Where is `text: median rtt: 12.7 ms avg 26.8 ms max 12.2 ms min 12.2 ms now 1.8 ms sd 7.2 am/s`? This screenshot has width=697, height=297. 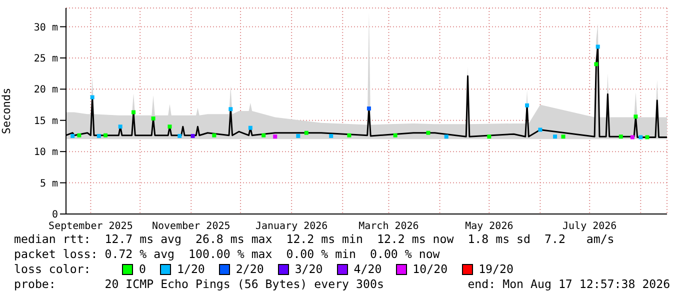 text: median rtt: 12.7 ms avg 26.8 ms max 12.2 ms min 12.2 ms now 1.8 ms sd 7.2 am/s is located at coordinates (315, 239).